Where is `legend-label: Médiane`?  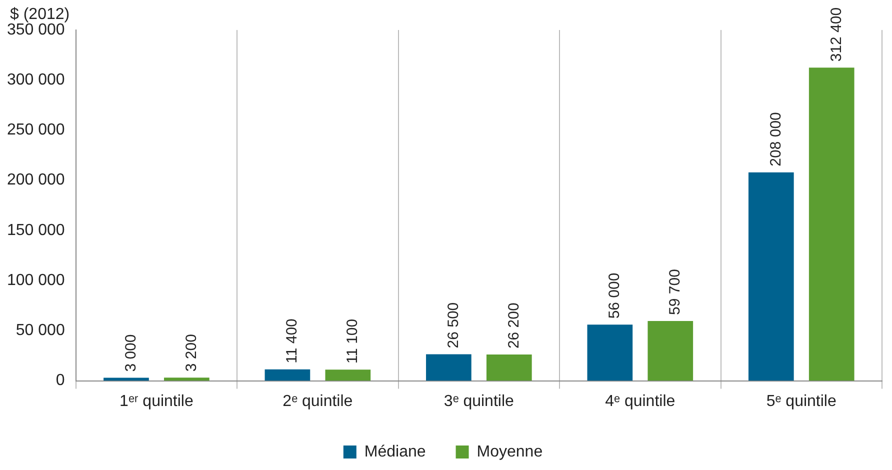
legend-label: Médiane is located at coordinates (395, 451).